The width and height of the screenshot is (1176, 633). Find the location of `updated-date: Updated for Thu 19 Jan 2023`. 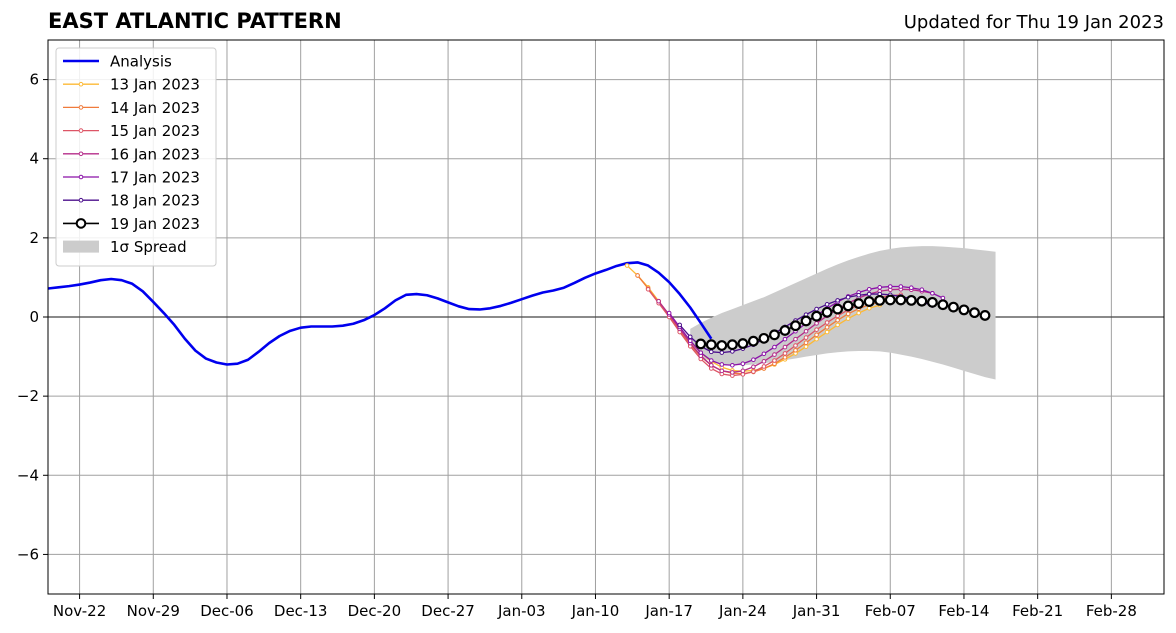

updated-date: Updated for Thu 19 Jan 2023 is located at coordinates (1033, 22).